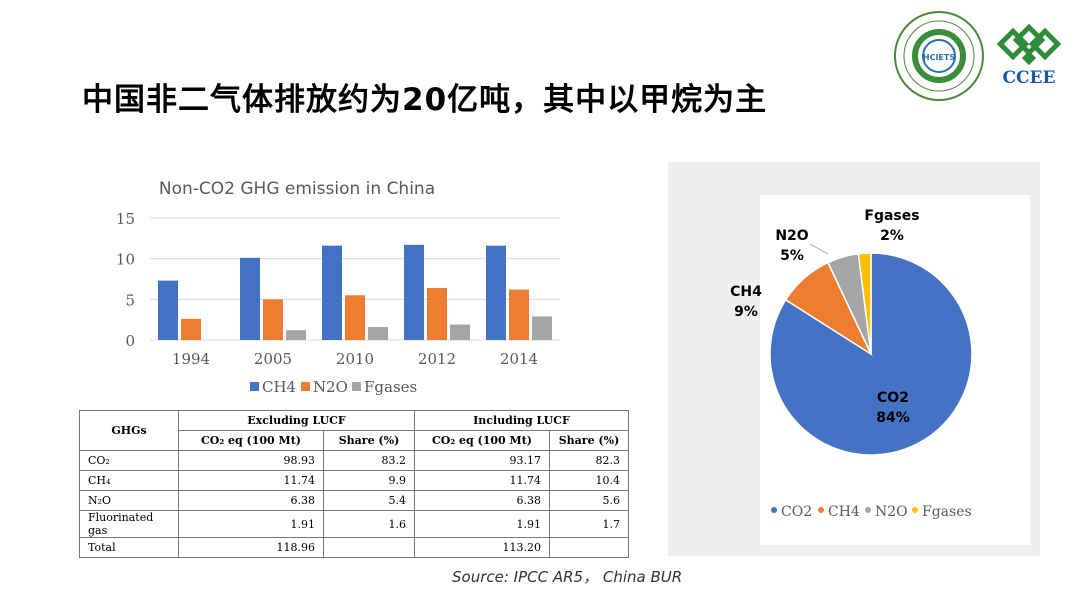  I want to click on row-gas: CO₂, so click(129, 460).